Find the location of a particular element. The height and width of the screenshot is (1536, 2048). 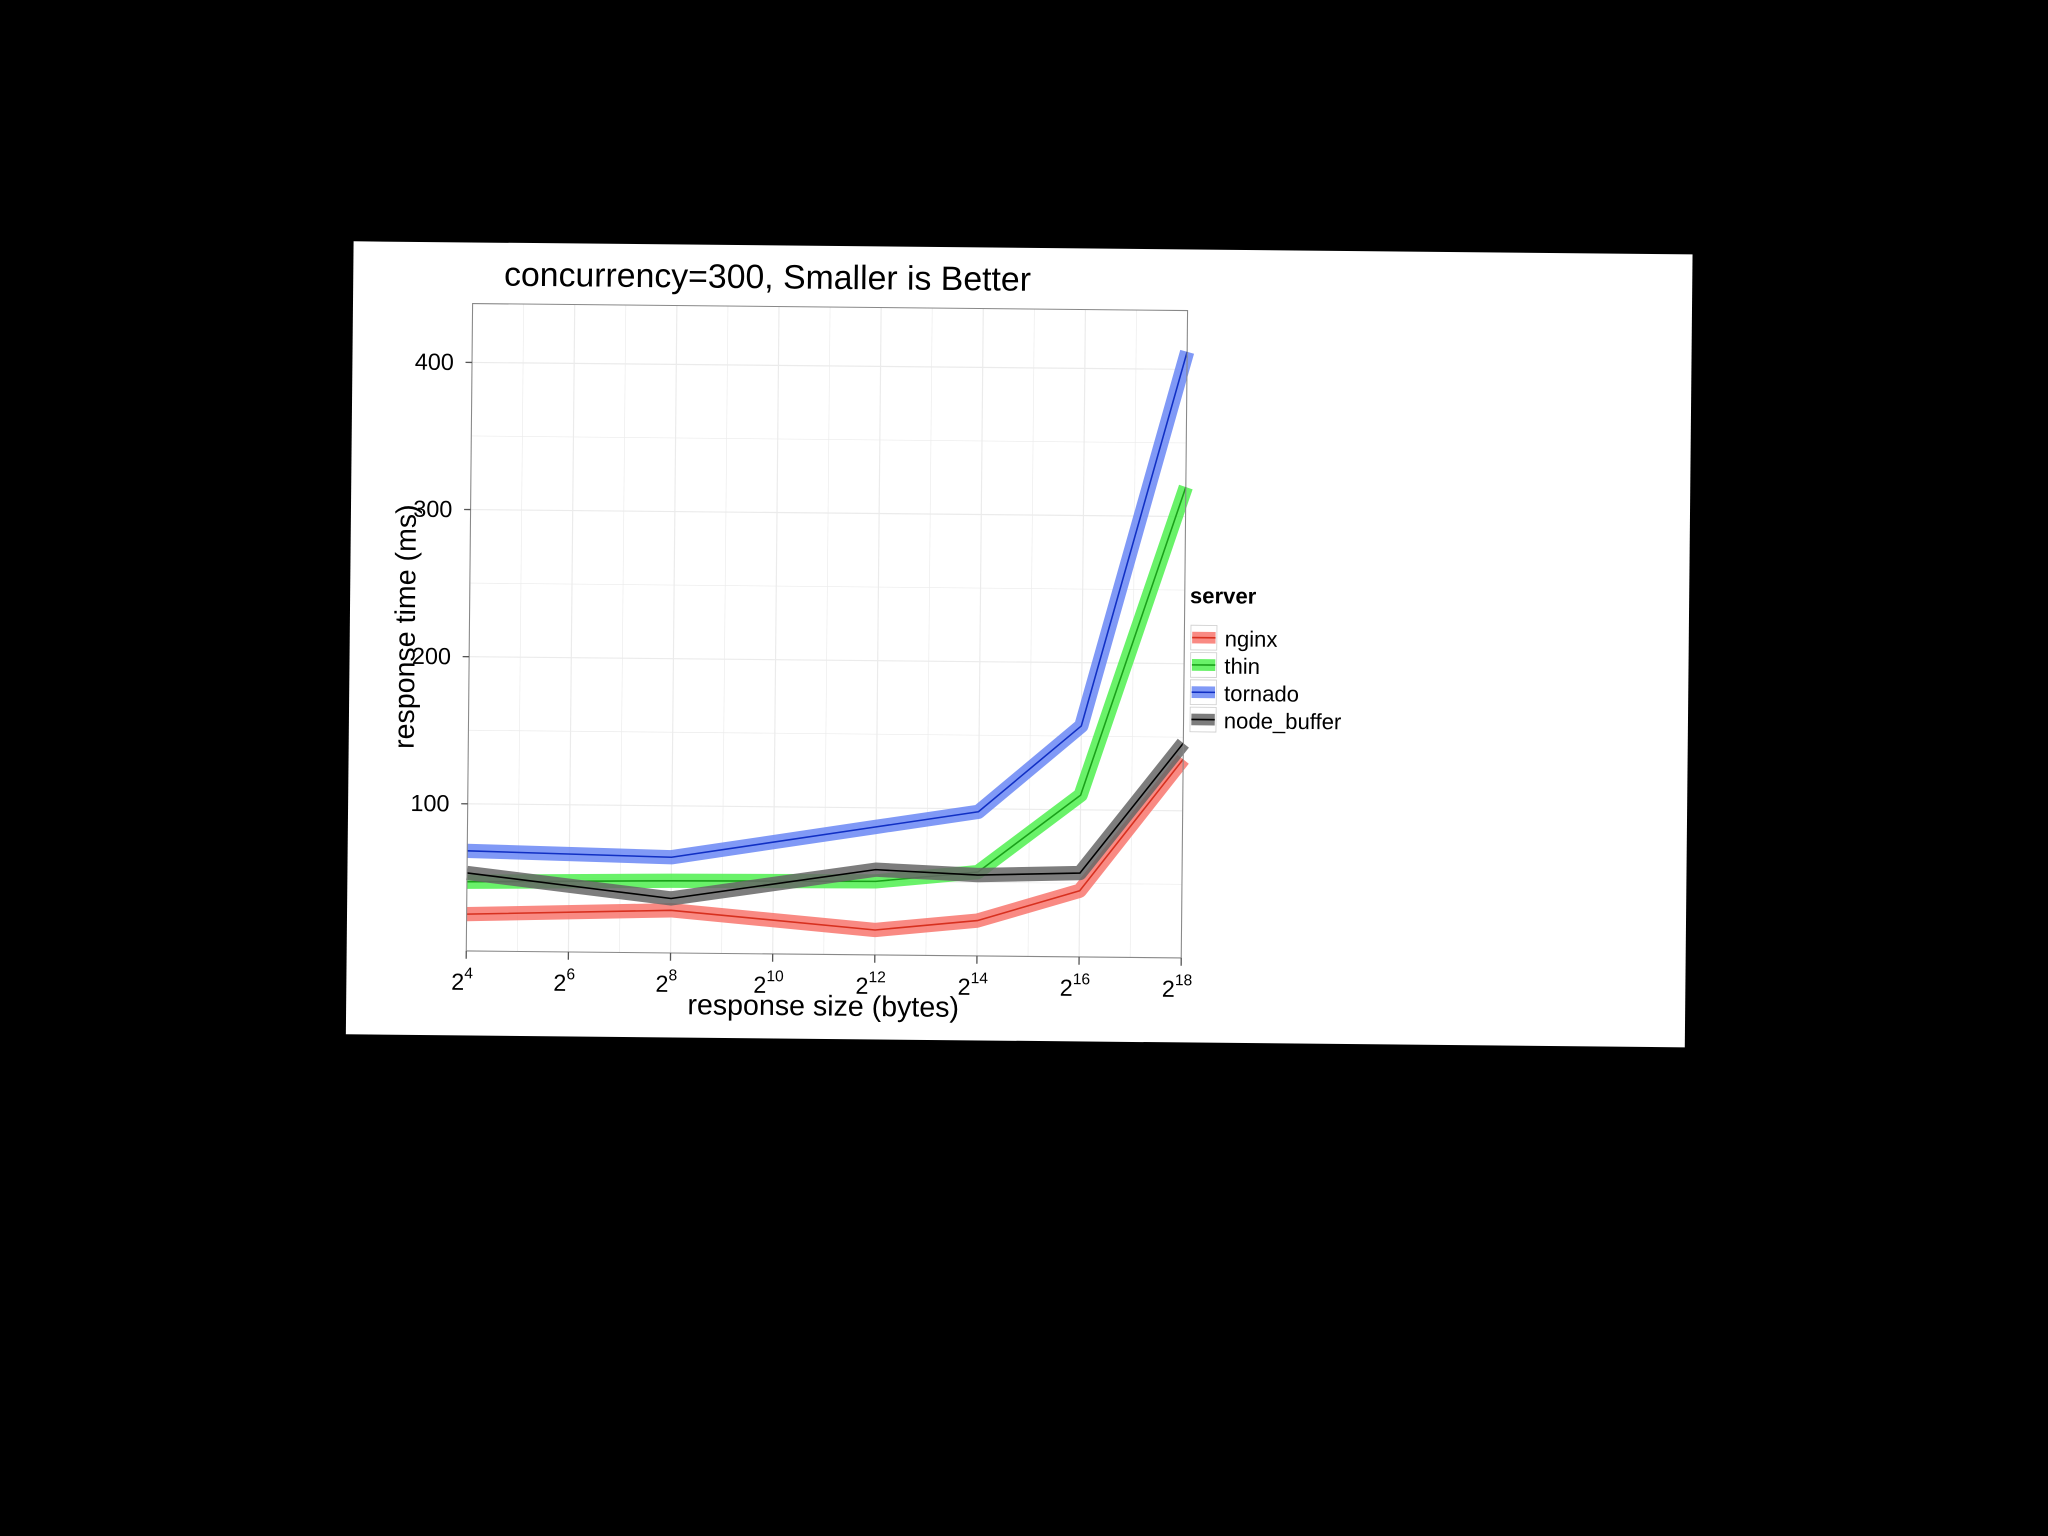

x-tick-label: 24 is located at coordinates (462, 980).